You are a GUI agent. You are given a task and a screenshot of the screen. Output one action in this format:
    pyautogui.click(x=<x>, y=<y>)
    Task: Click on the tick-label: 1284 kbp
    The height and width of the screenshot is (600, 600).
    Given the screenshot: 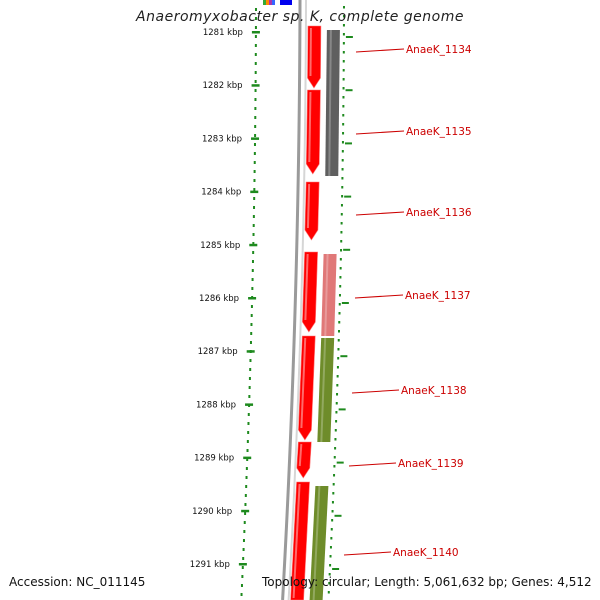 What is the action you would take?
    pyautogui.click(x=221, y=193)
    